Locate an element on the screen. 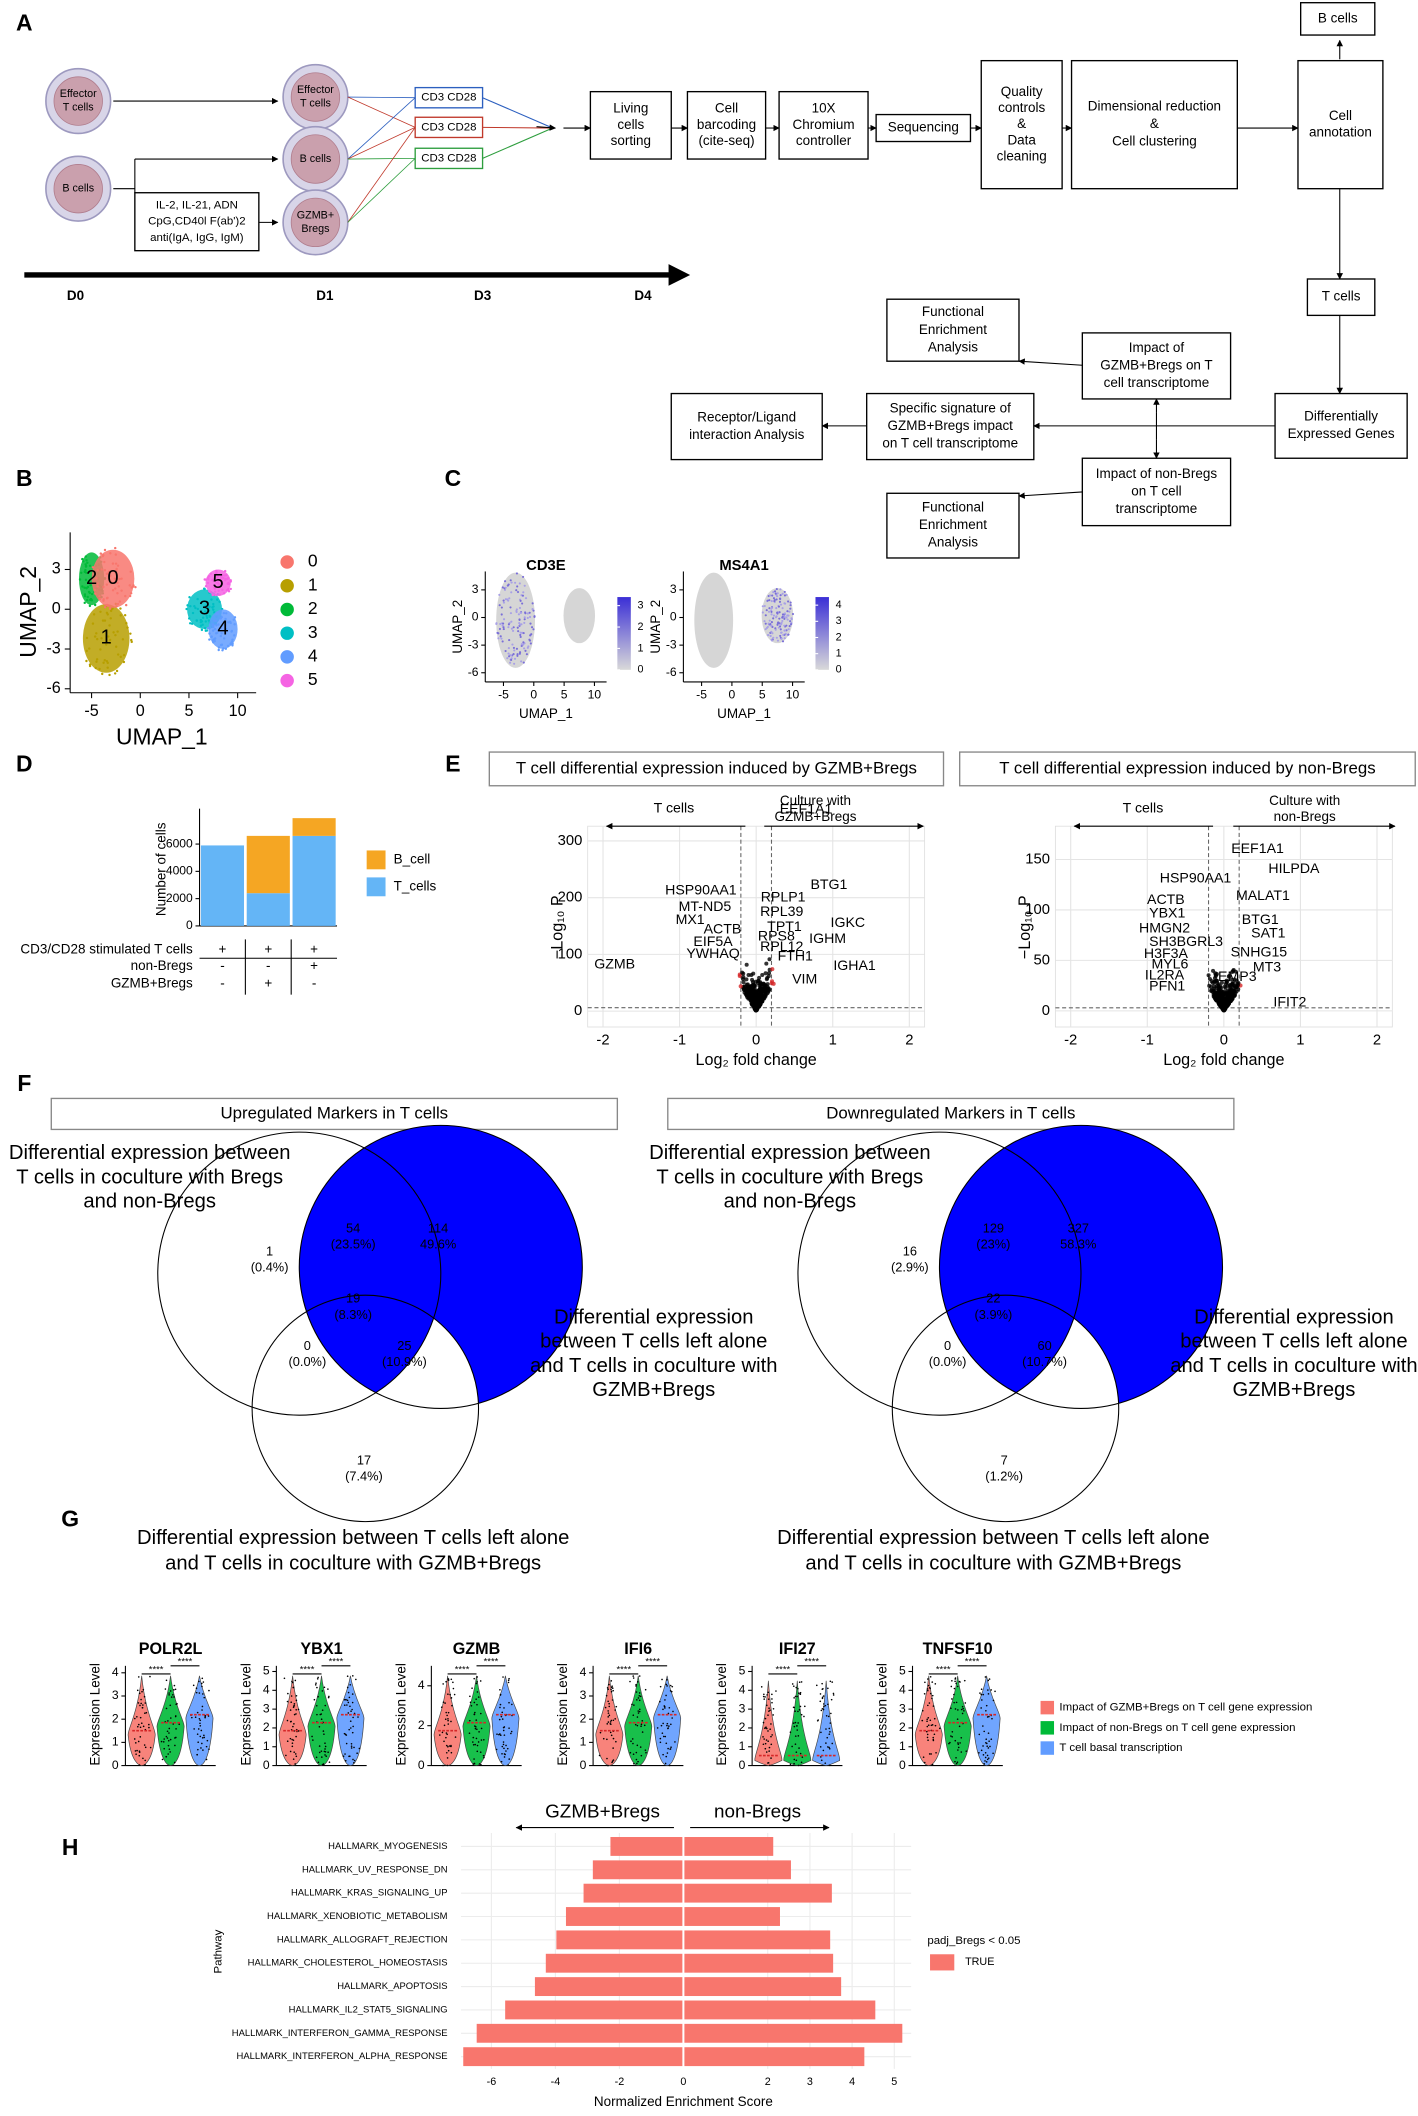 Image resolution: width=1418 pixels, height=2116 pixels. set-label: Differential expression between is located at coordinates (790, 1153).